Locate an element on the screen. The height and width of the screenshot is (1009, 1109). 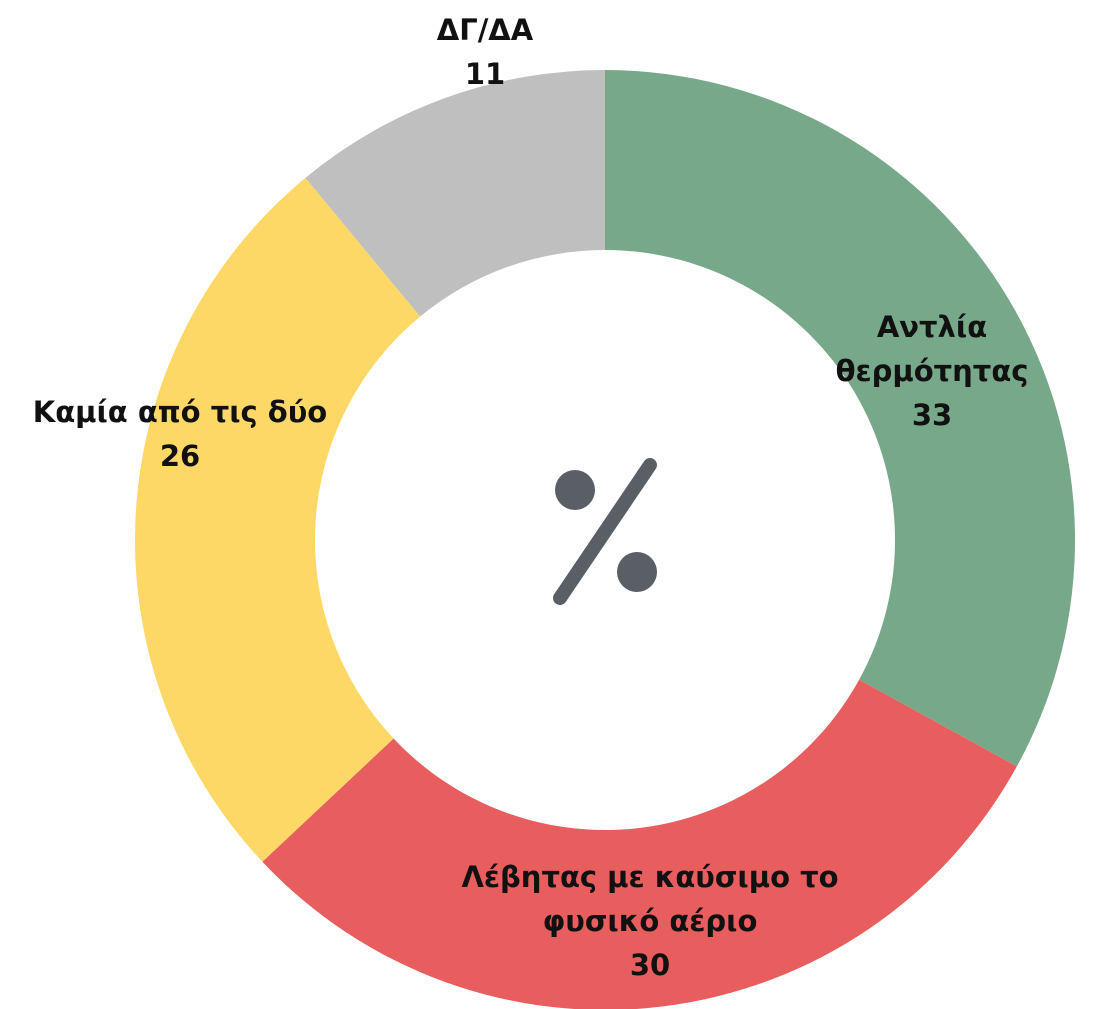
donut-slice is located at coordinates (455, 193).